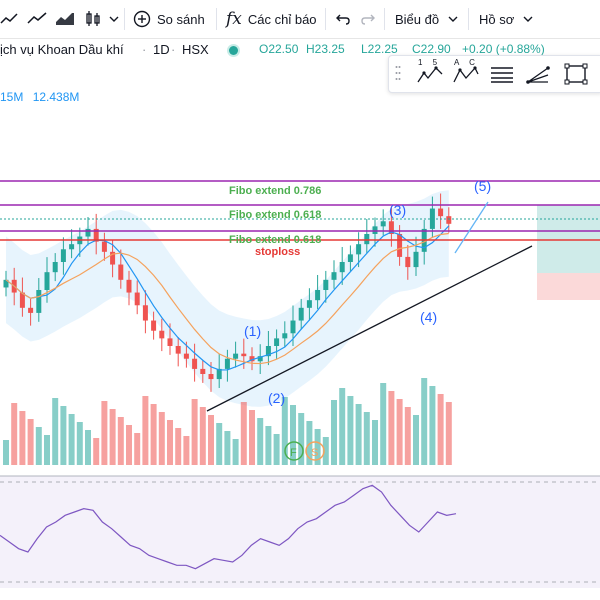 The image size is (600, 600). I want to click on wave-2-label: (2), so click(276, 398).